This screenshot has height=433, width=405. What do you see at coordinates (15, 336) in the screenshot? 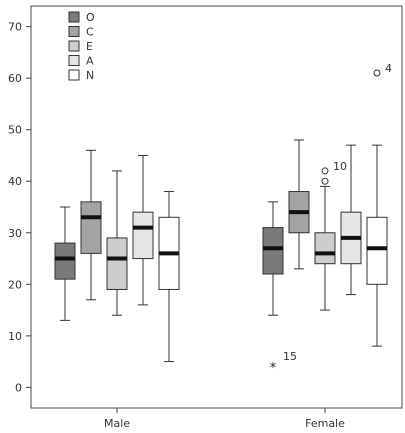
I see `y-tick-label: 10` at bounding box center [15, 336].